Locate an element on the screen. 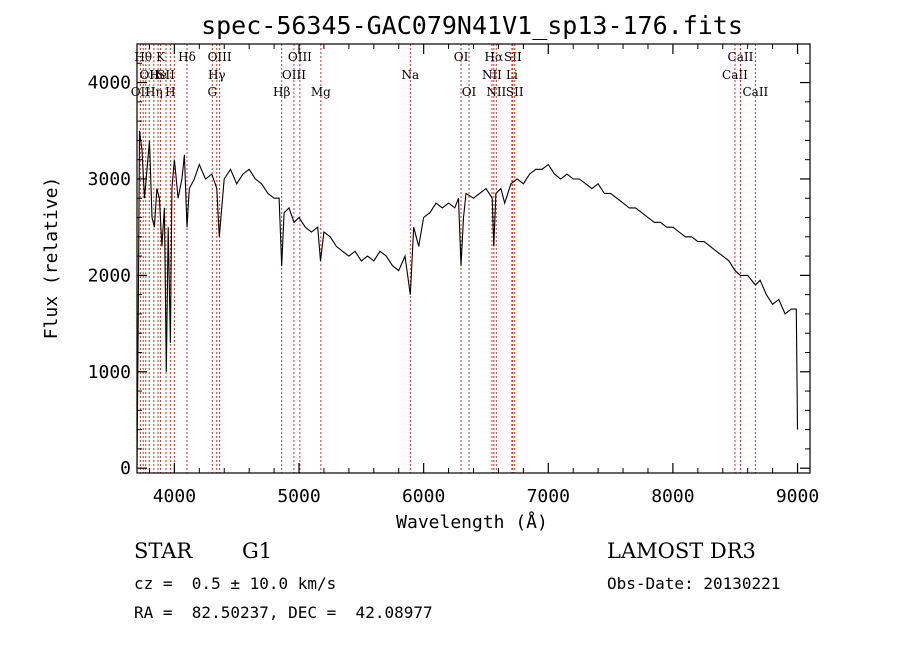 Image resolution: width=900 pixels, height=649 pixels. y-axis-label: Flux (relative) is located at coordinates (51, 258).